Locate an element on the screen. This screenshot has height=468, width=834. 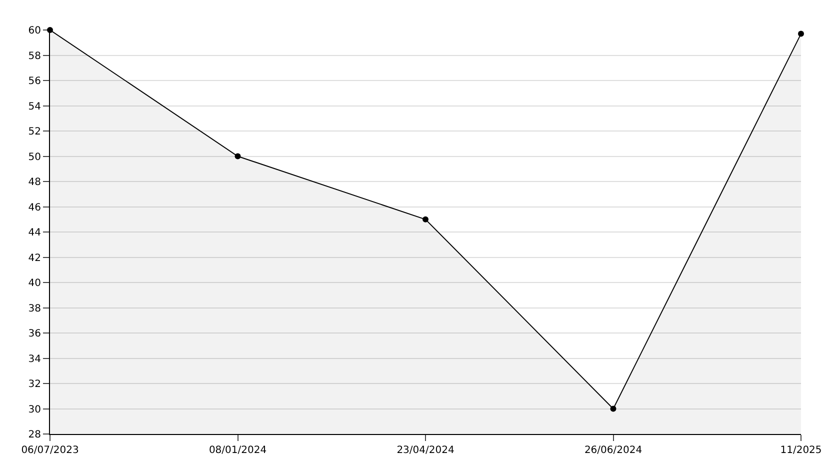
x-tick-label: 08/01/2024 is located at coordinates (237, 450).